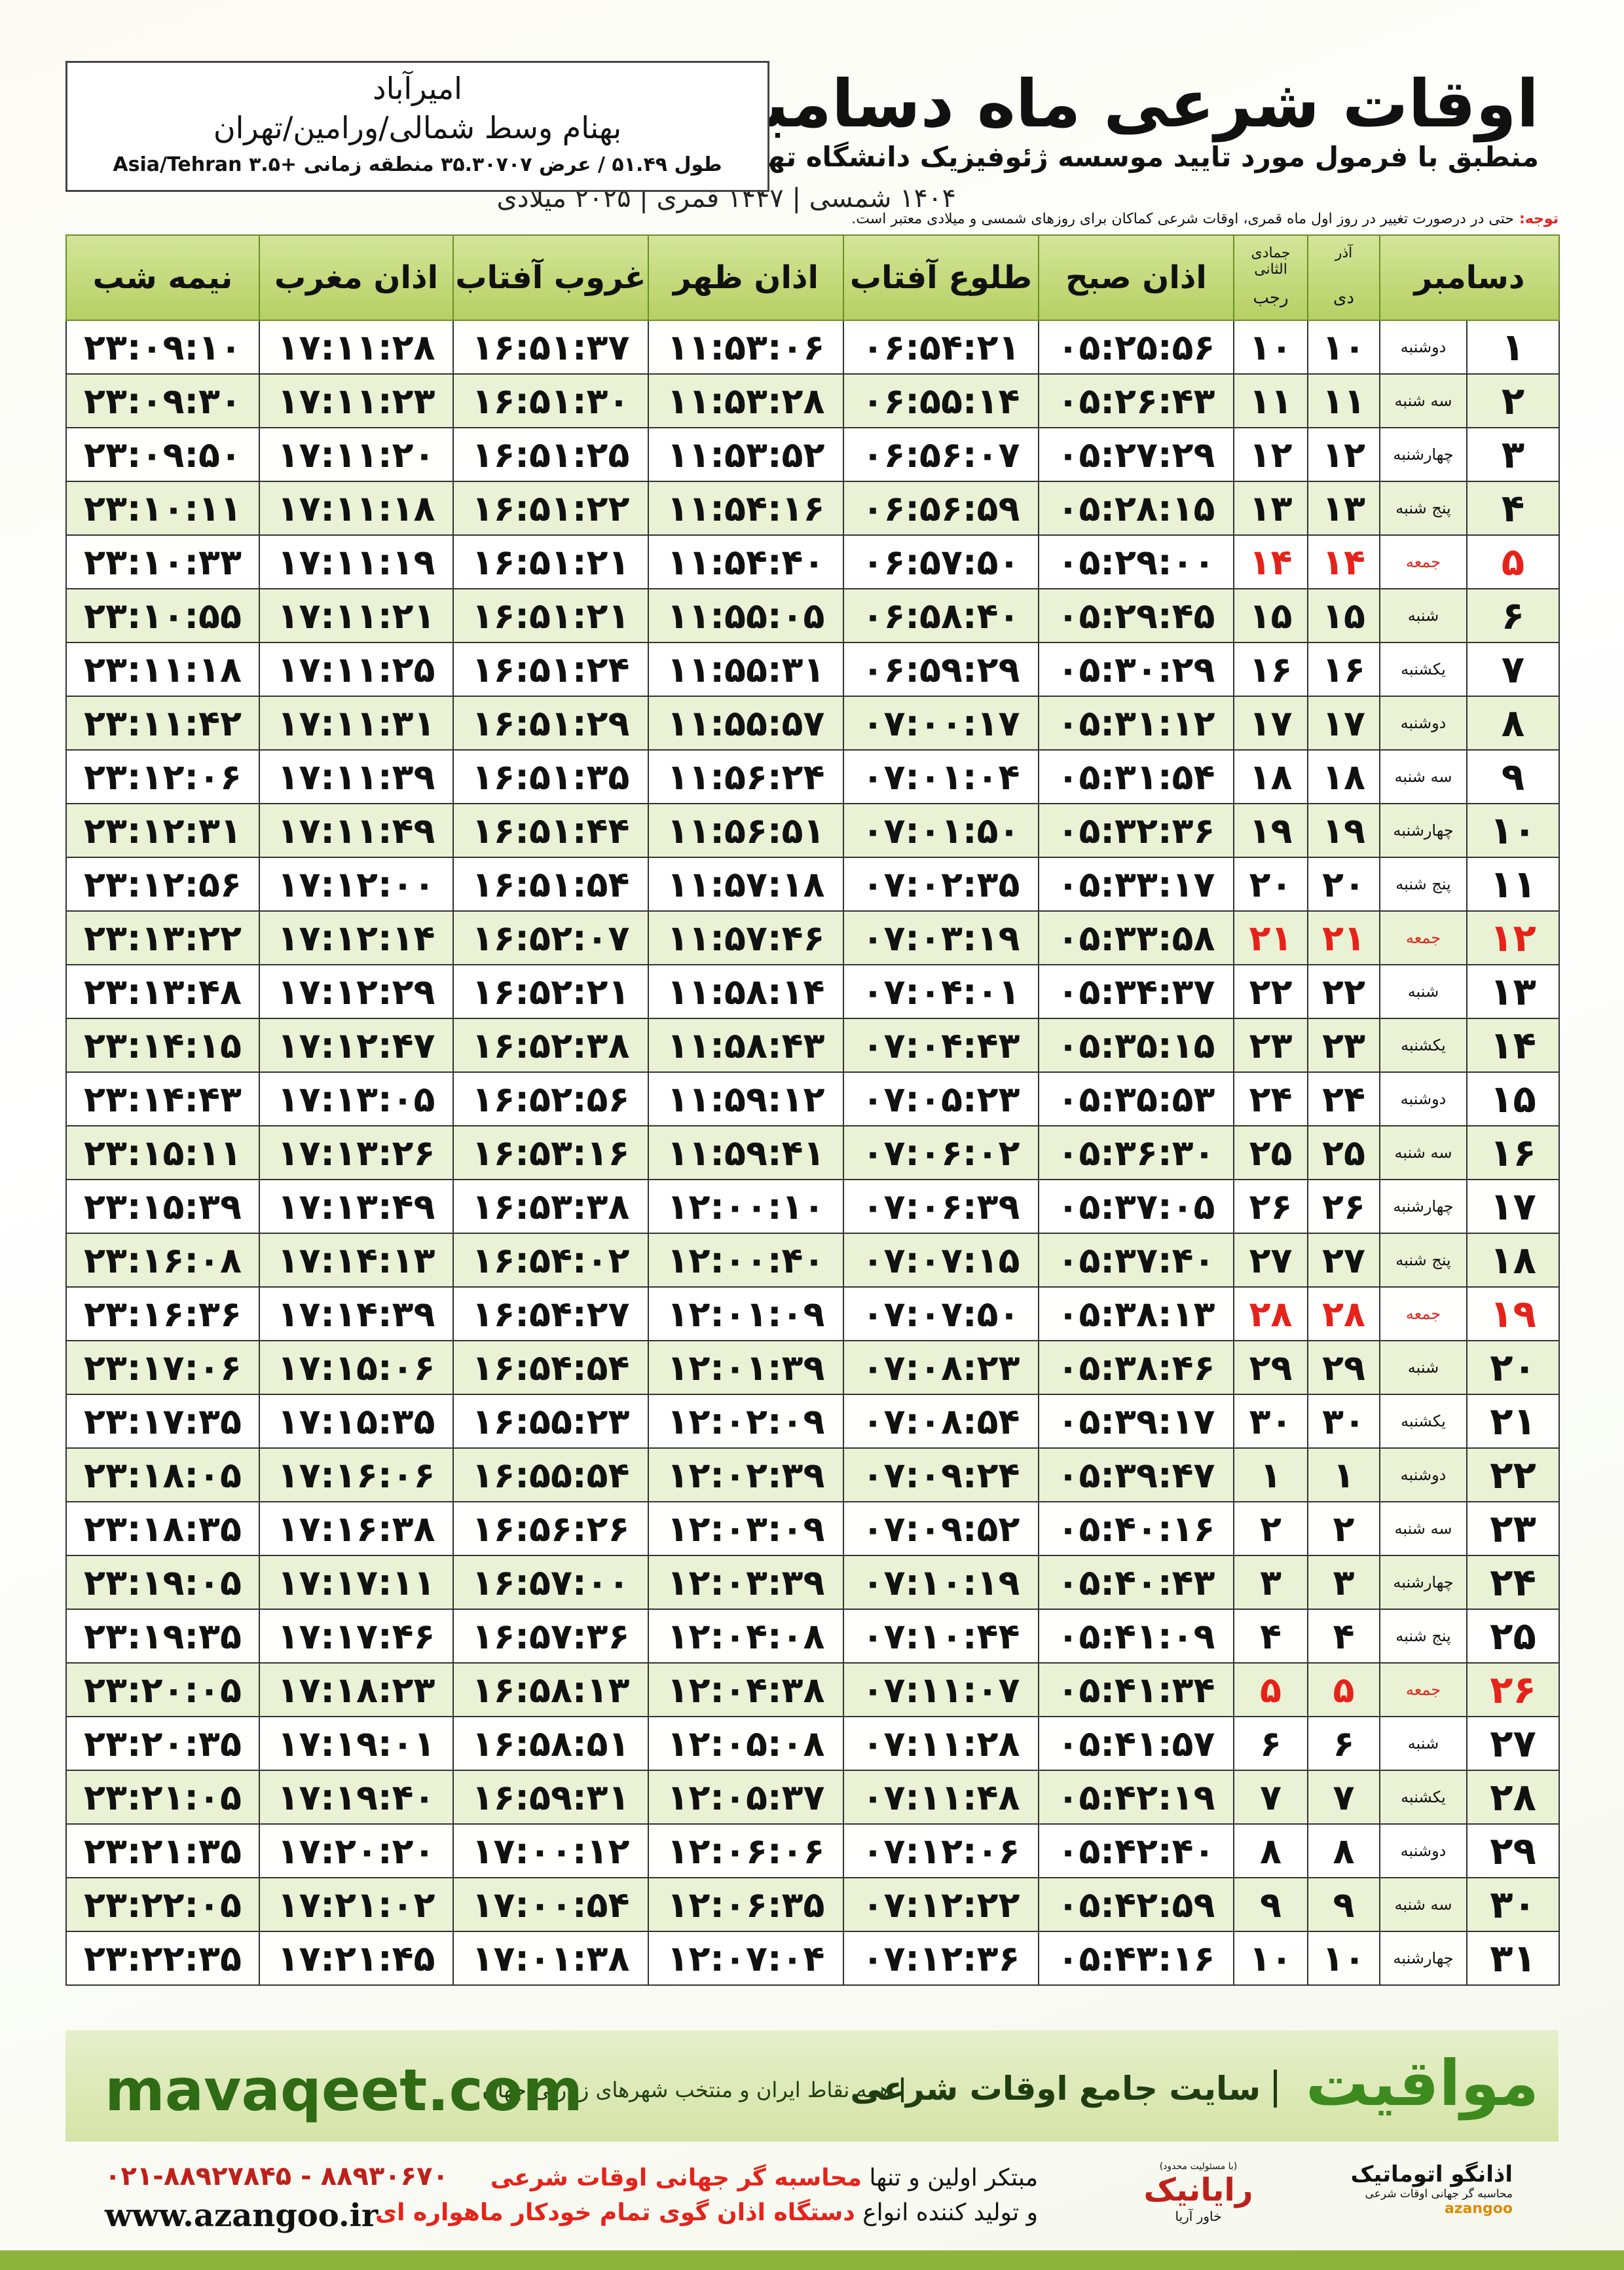  I want to click on lunar-day: ۱۸, so click(1270, 776).